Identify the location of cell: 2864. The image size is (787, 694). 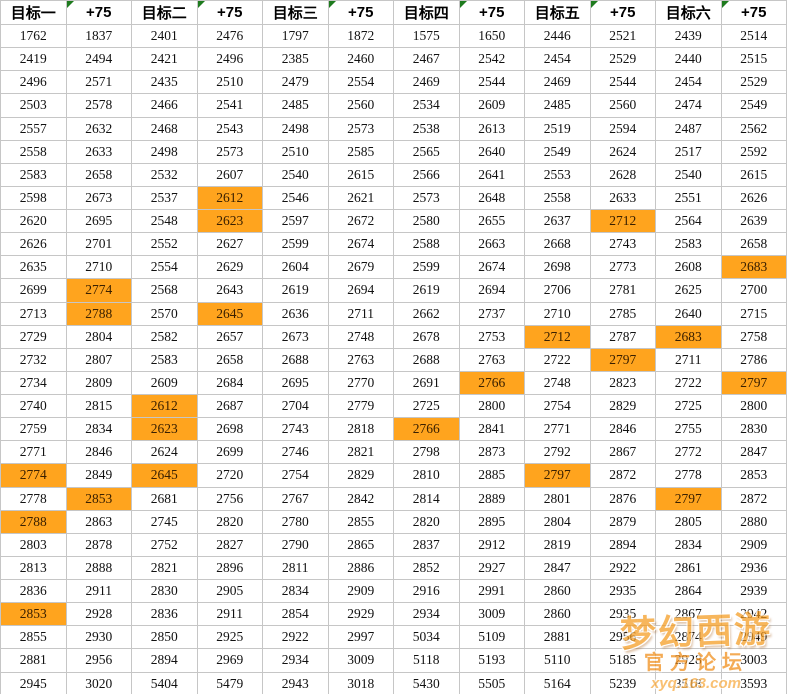
(688, 591).